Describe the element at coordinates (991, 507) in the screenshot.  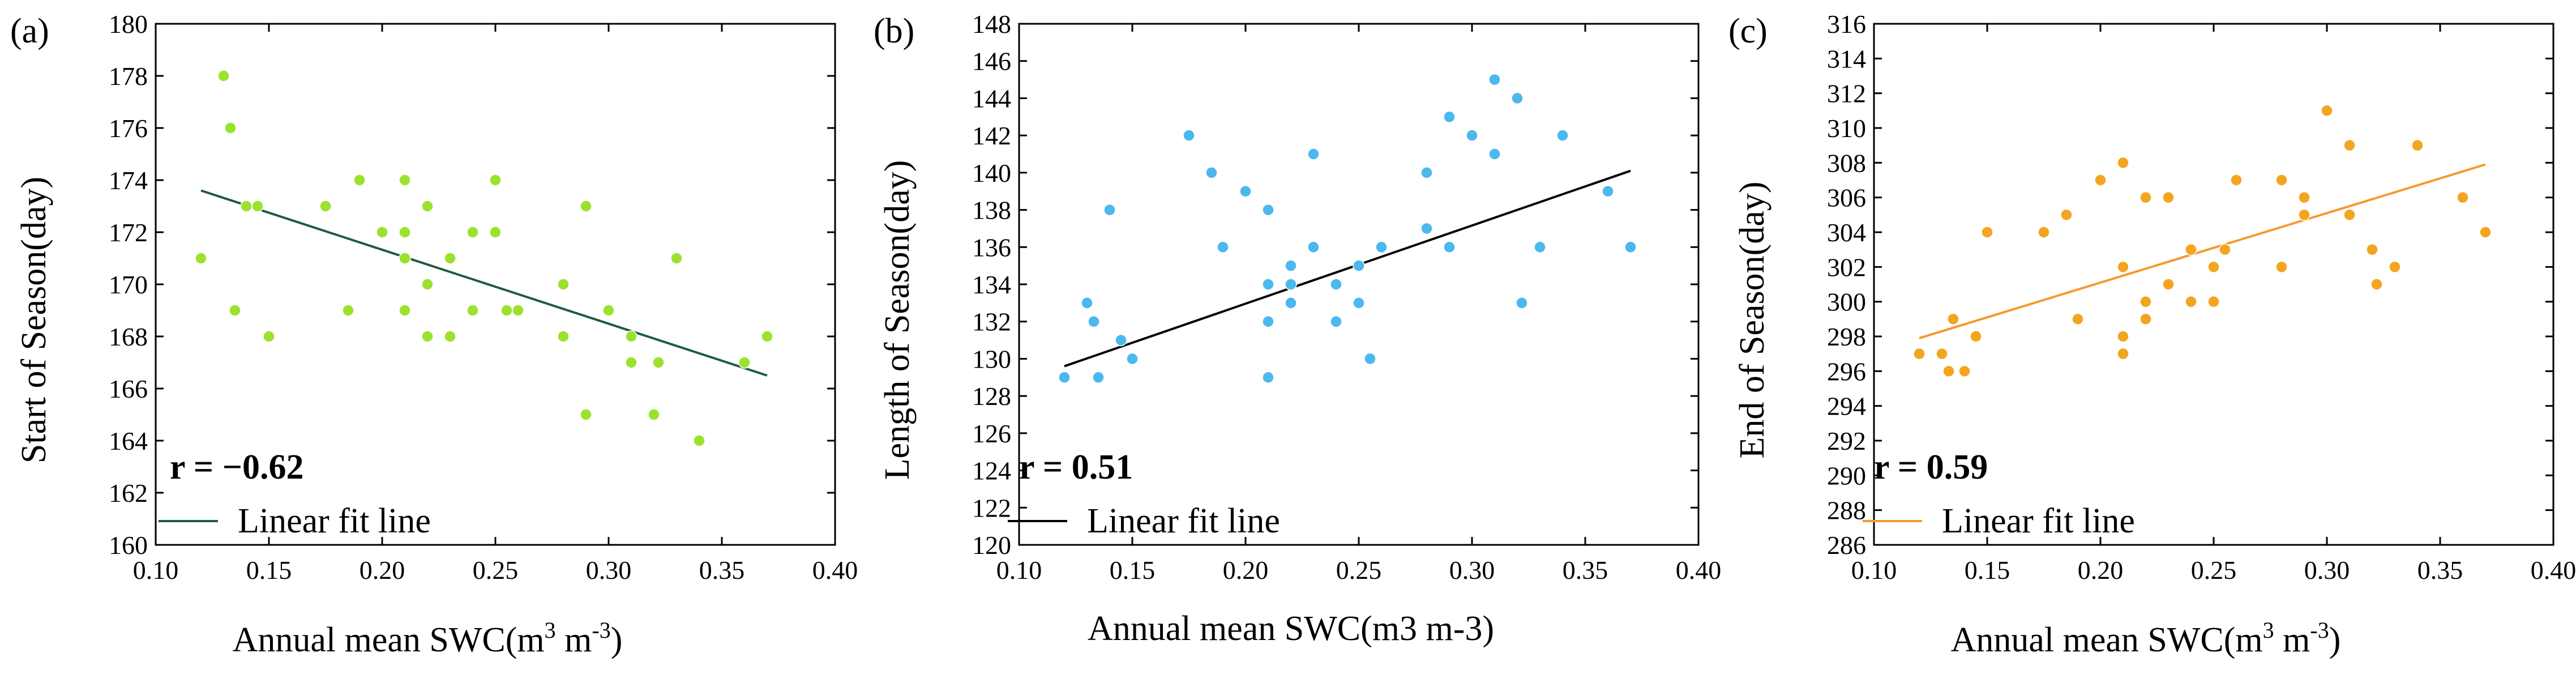
I see `y-tick-label: 122` at that location.